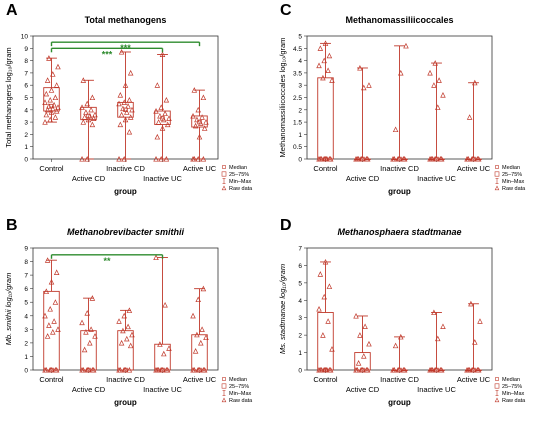 This screenshot has height=421, width=550. What do you see at coordinates (300, 61) in the screenshot?
I see `y-tick-label: 4` at bounding box center [300, 61].